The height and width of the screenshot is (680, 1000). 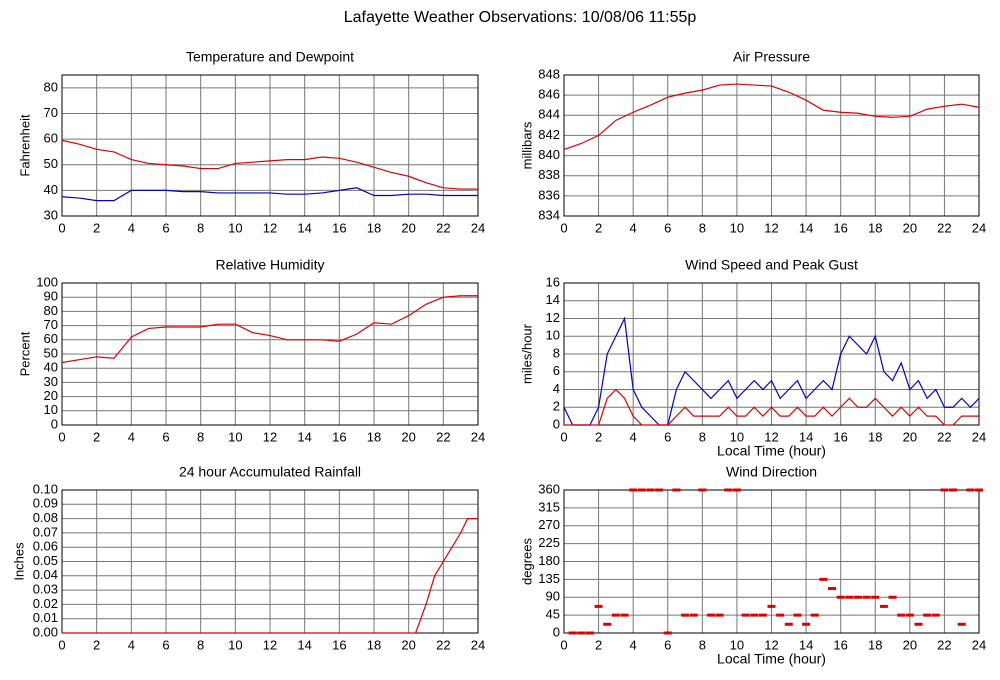 What do you see at coordinates (526, 145) in the screenshot?
I see `y-axis-label: millibars` at bounding box center [526, 145].